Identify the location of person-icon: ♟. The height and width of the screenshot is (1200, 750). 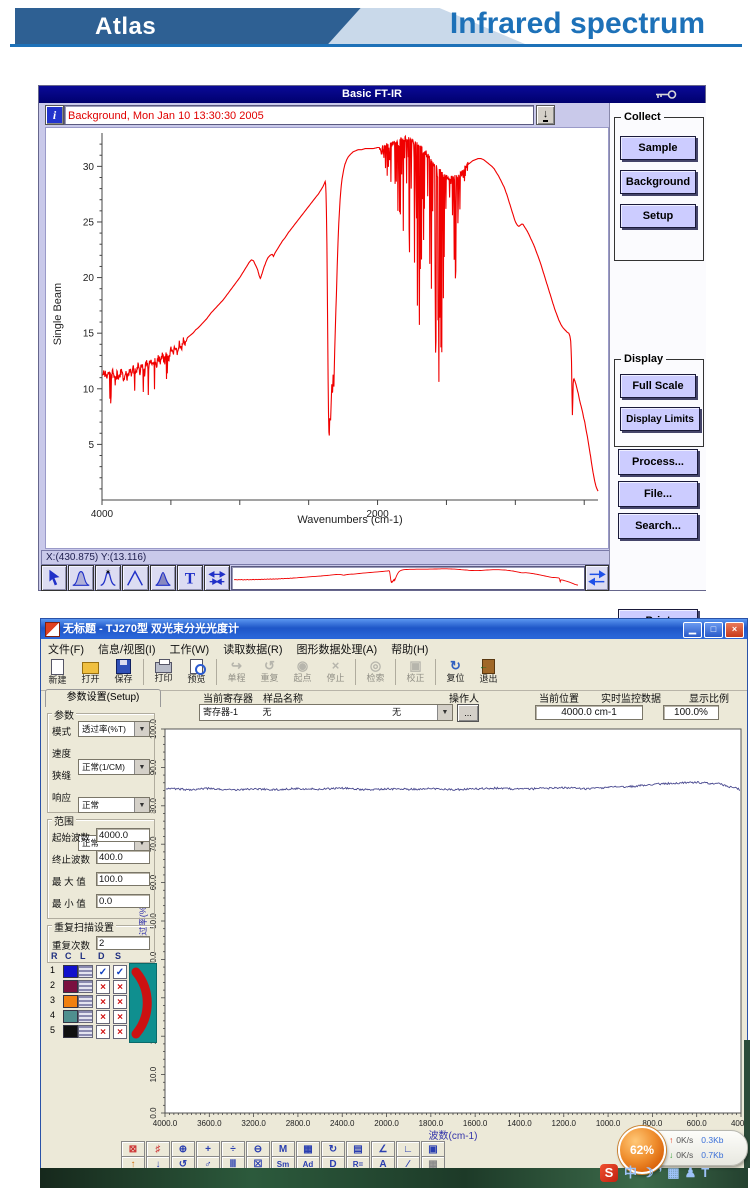
(690, 1172).